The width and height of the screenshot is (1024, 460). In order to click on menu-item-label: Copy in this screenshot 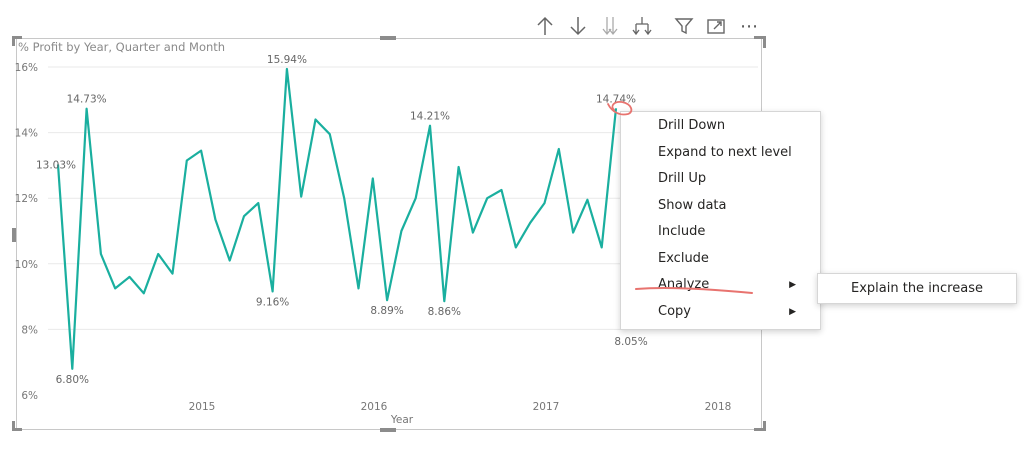, I will do `click(674, 311)`.